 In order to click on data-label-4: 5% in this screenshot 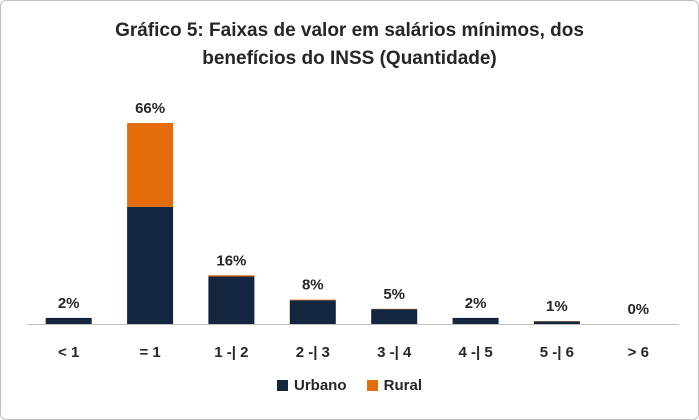, I will do `click(394, 294)`.